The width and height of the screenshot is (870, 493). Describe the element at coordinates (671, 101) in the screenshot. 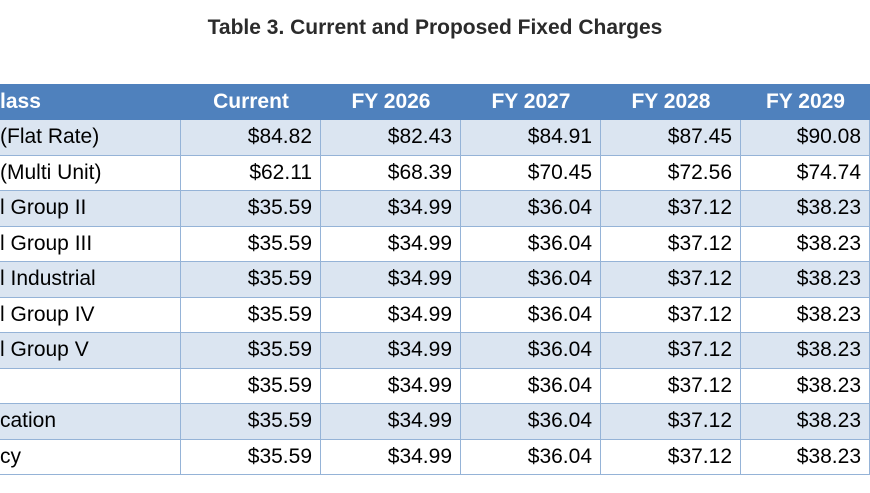

I see `header-cell: FY 2028` at that location.